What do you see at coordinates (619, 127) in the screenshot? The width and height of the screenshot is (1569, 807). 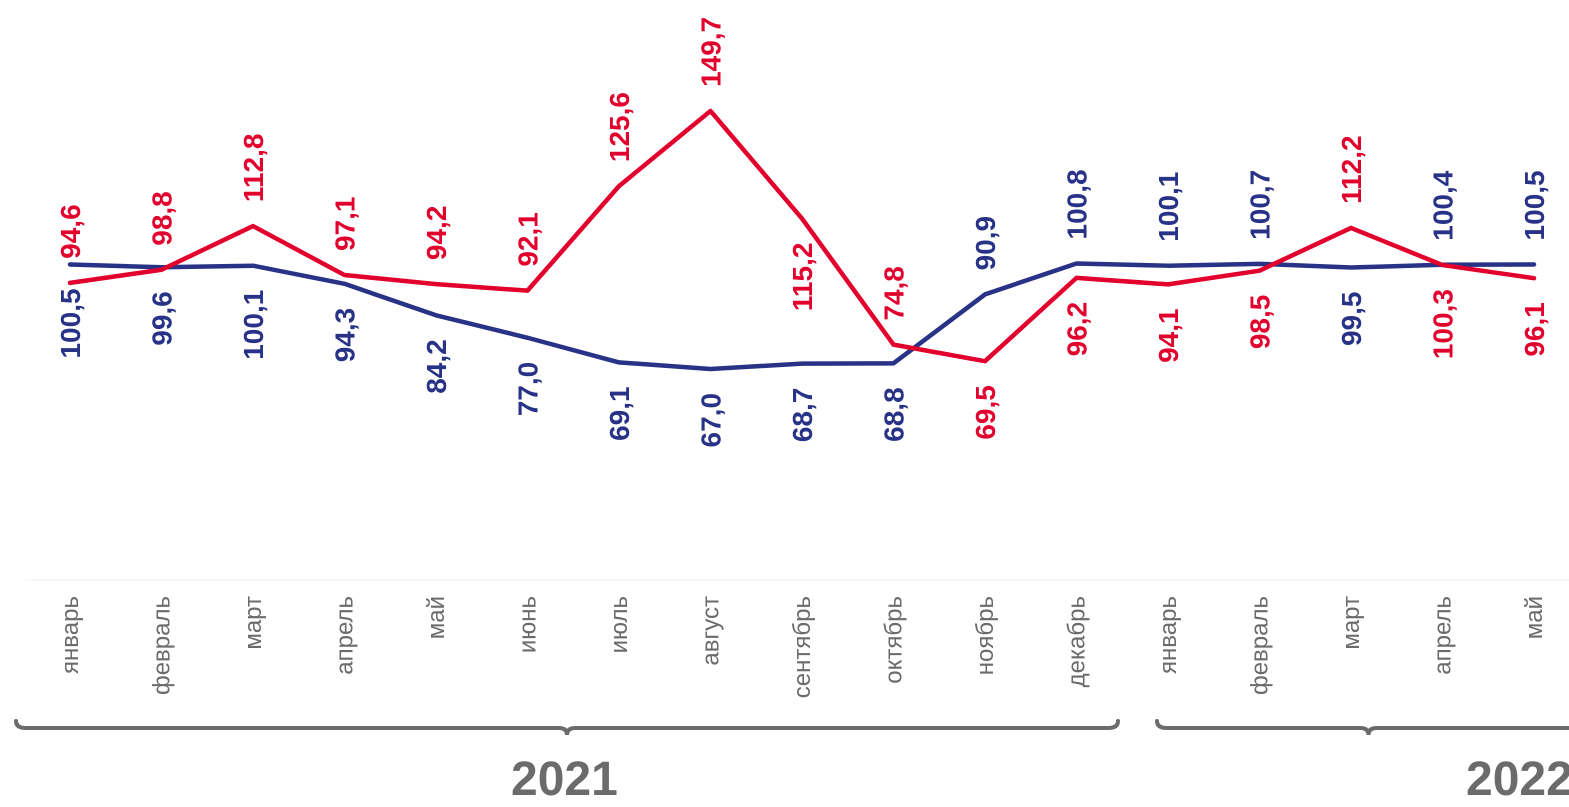 I see `data-label: 125,6` at bounding box center [619, 127].